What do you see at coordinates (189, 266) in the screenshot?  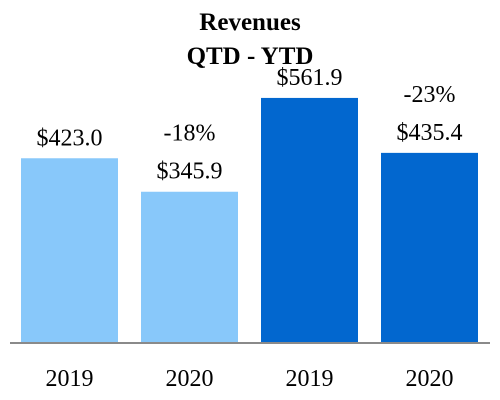 I see `bar-qtd-2020` at bounding box center [189, 266].